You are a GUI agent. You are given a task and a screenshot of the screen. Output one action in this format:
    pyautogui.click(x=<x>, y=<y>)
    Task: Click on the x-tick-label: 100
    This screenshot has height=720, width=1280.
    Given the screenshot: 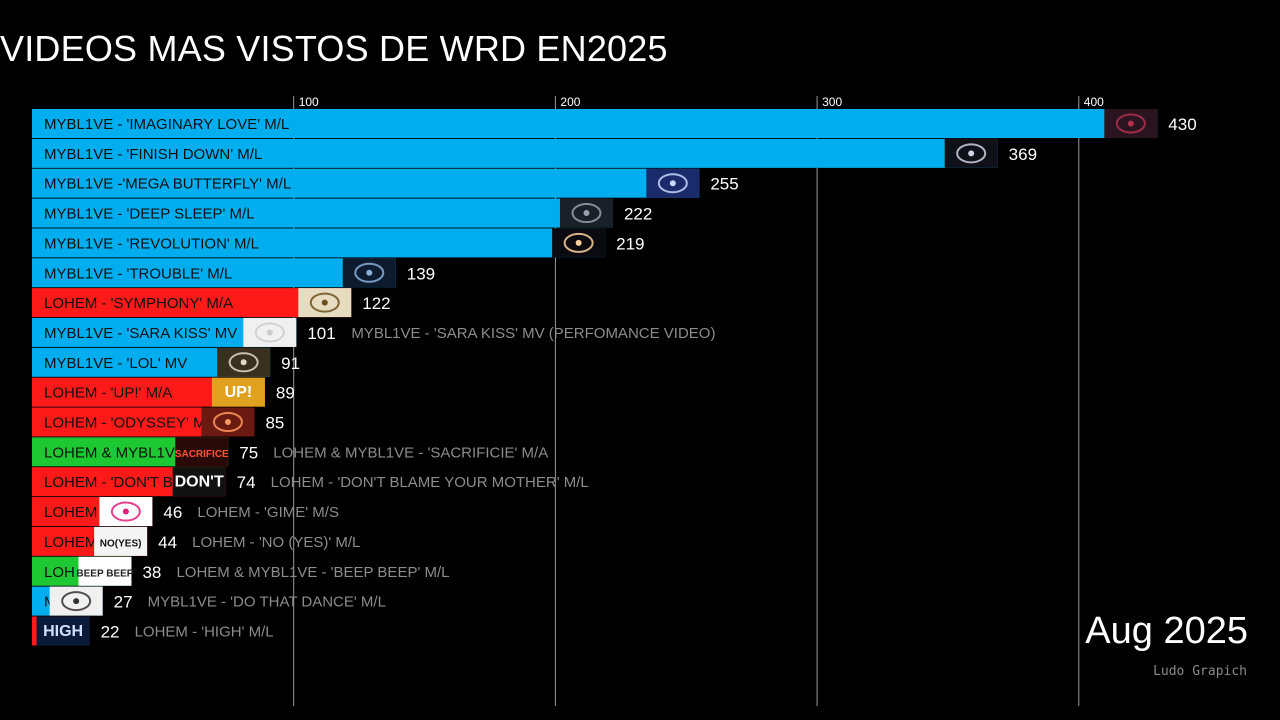 What is the action you would take?
    pyautogui.click(x=309, y=102)
    